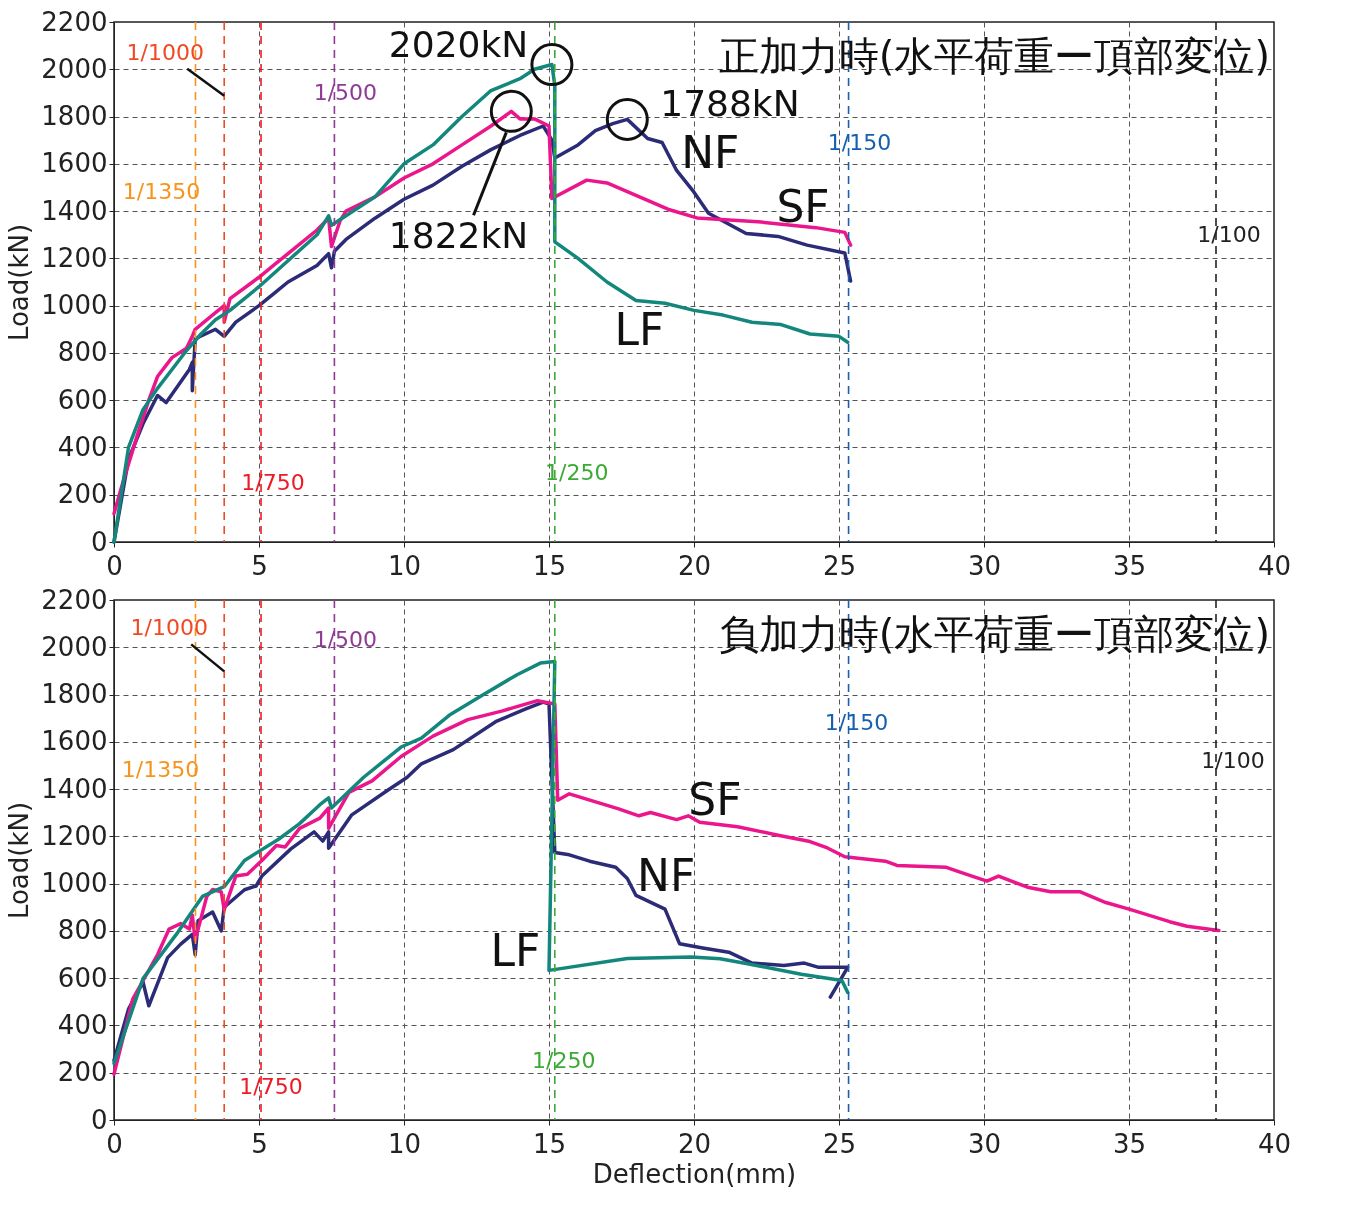 Image resolution: width=1350 pixels, height=1210 pixels. What do you see at coordinates (458, 45) in the screenshot?
I see `annotation: 2020kN` at bounding box center [458, 45].